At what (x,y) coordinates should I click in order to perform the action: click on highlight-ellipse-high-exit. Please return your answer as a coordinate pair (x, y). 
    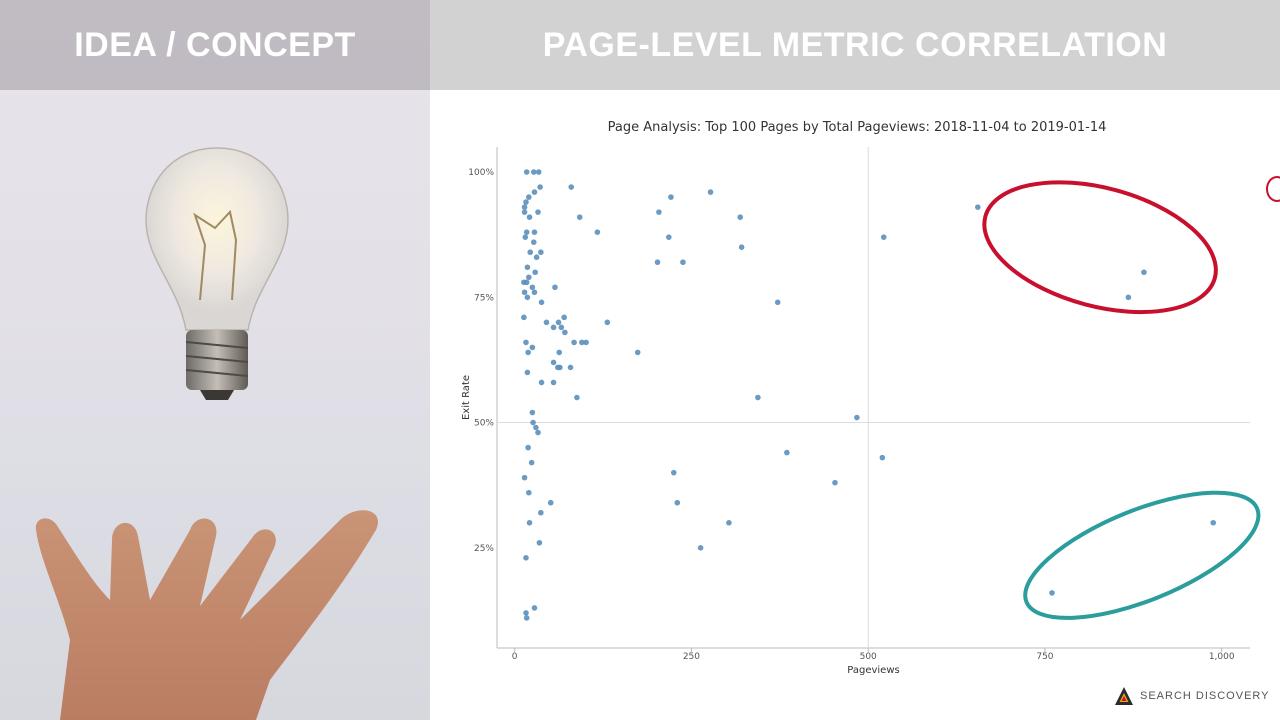
    Looking at the image, I should click on (1100, 247).